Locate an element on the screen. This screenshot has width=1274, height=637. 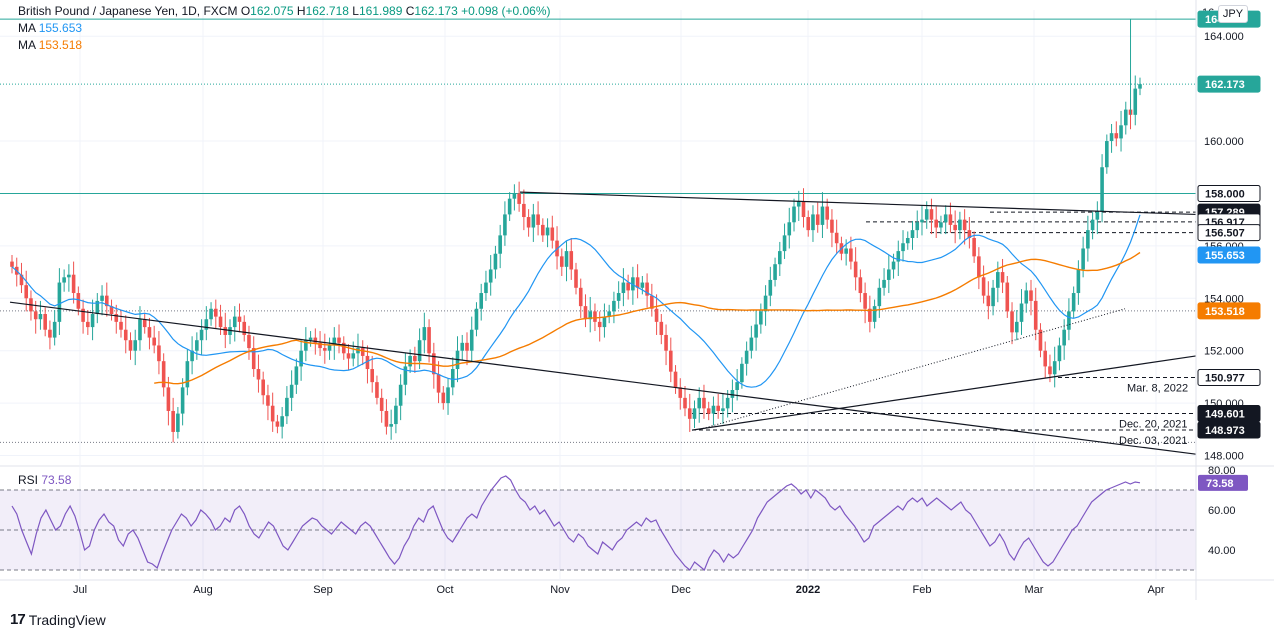
price-tick-label: 154.000 is located at coordinates (1224, 299).